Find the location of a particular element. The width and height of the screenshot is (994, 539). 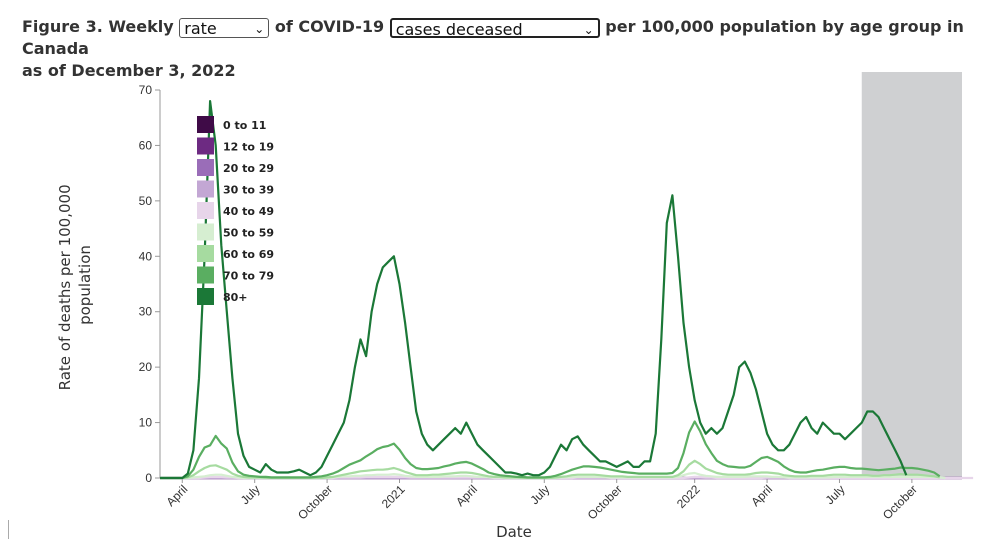

x-tick-label: 2022 is located at coordinates (688, 496).